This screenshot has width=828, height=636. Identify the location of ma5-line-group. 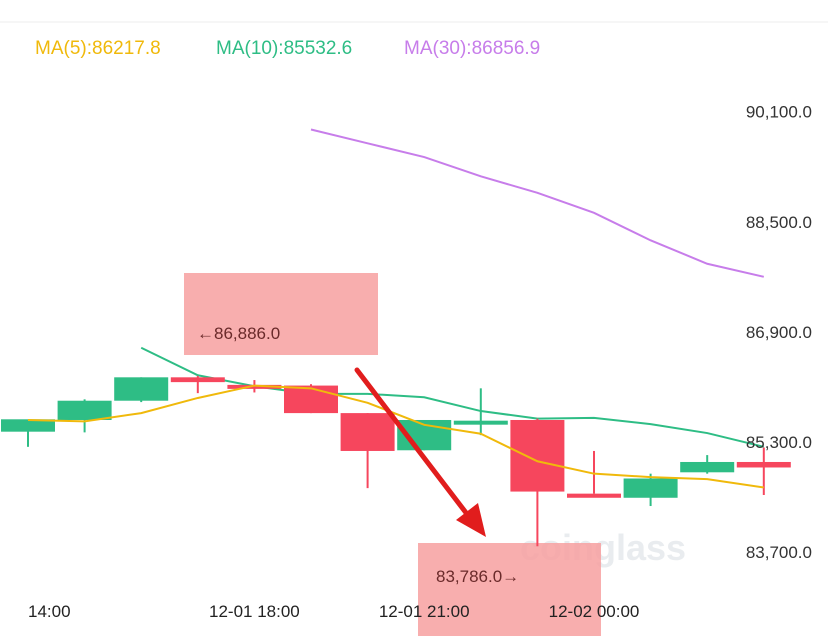
(395, 436).